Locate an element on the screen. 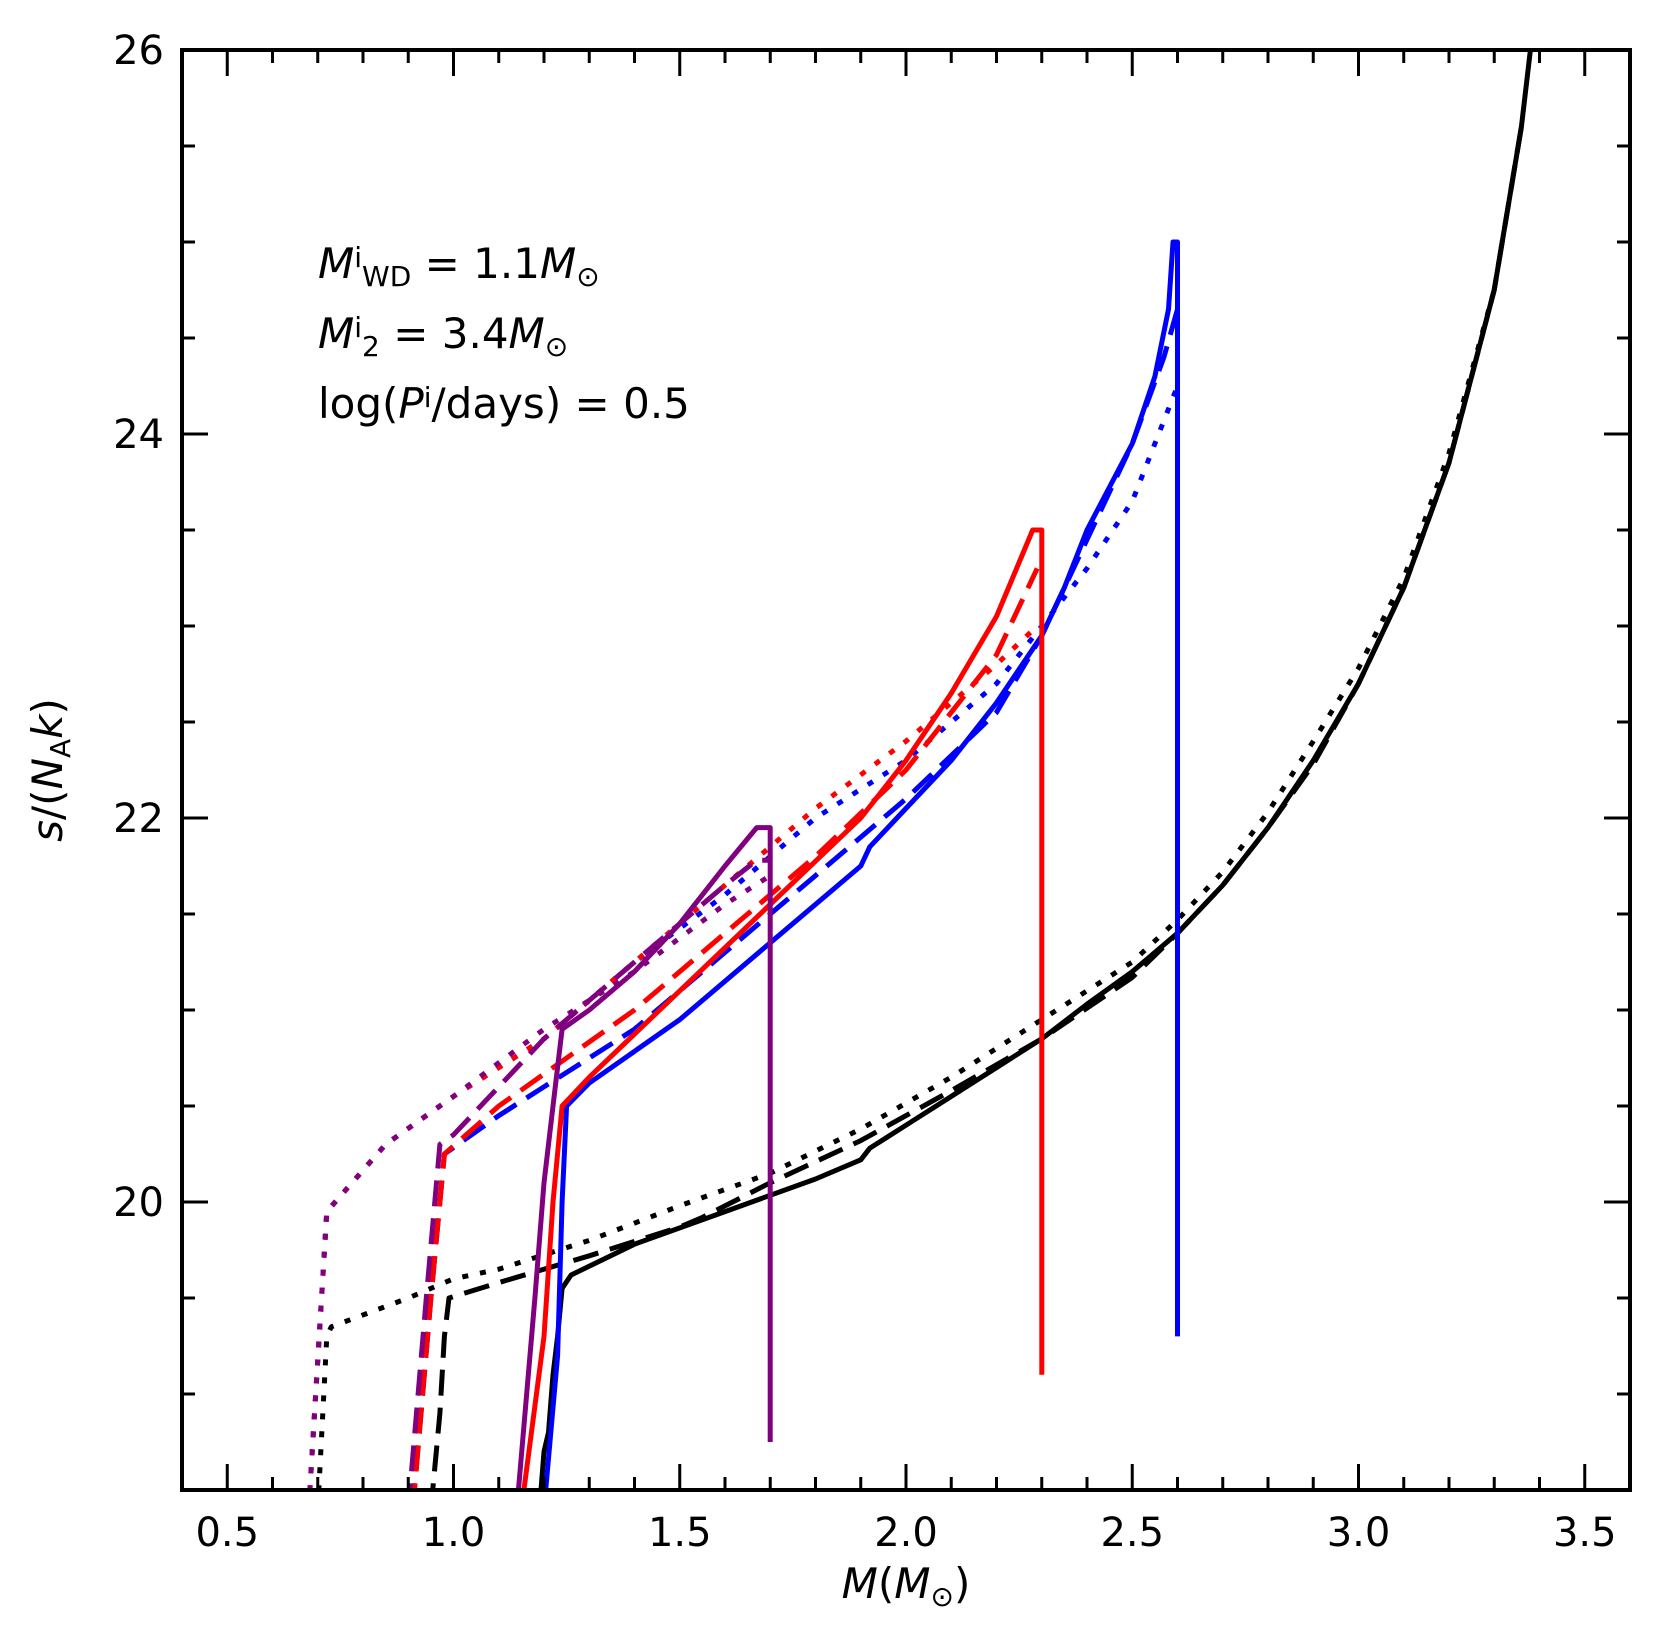  annotation-line-2: Mi2 = 3.4M⊙ is located at coordinates (443, 336).